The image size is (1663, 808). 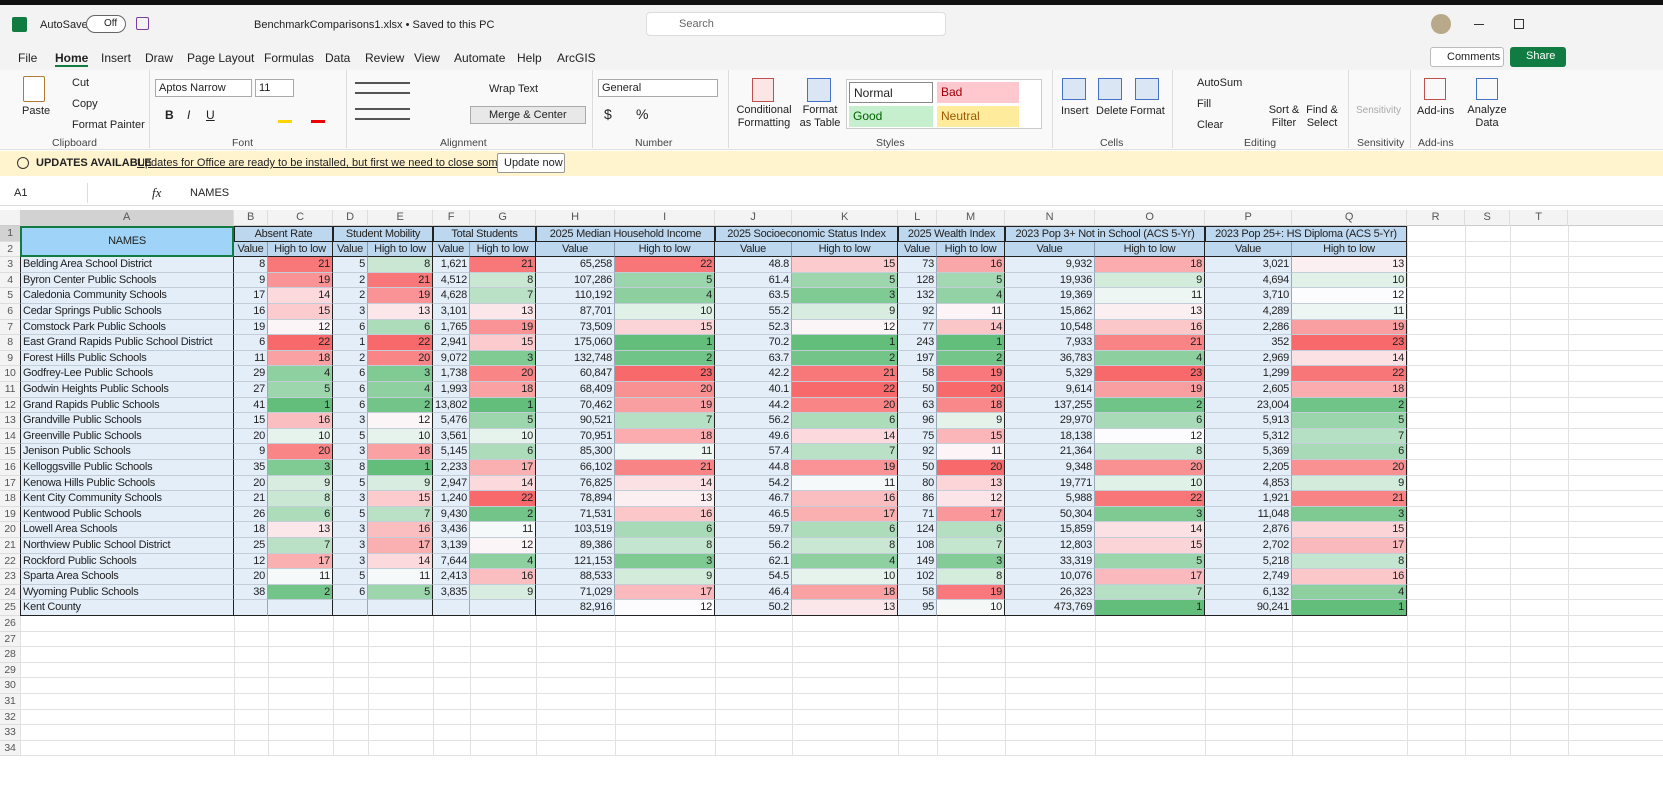 I want to click on ribbon-button: Analyze Data, so click(x=1487, y=116).